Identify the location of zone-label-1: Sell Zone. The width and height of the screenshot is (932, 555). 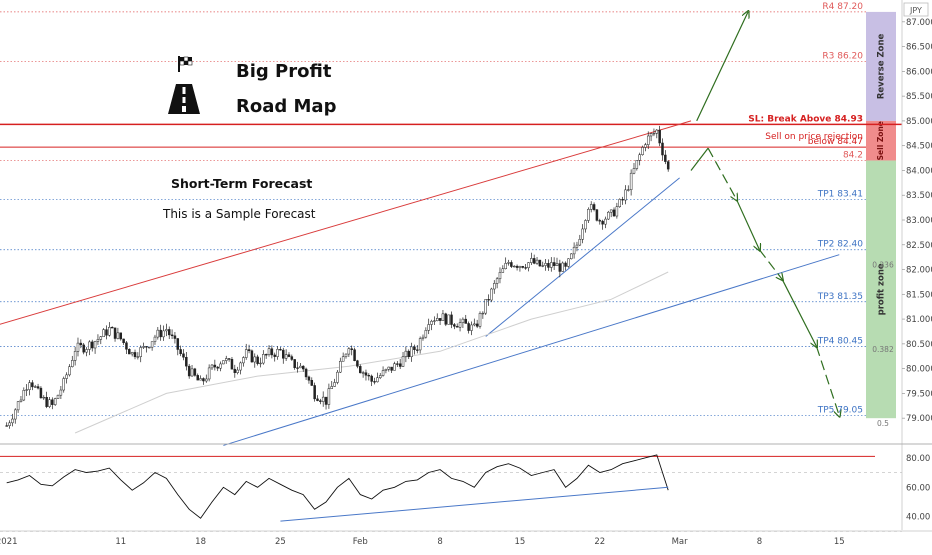
(880, 140).